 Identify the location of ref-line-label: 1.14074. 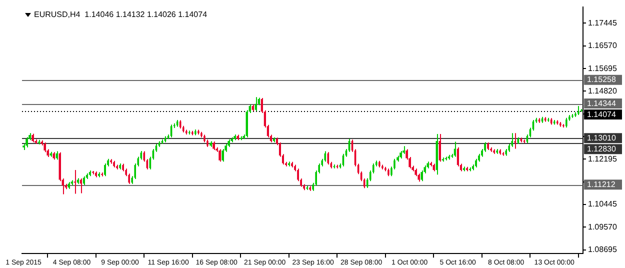
(601, 114).